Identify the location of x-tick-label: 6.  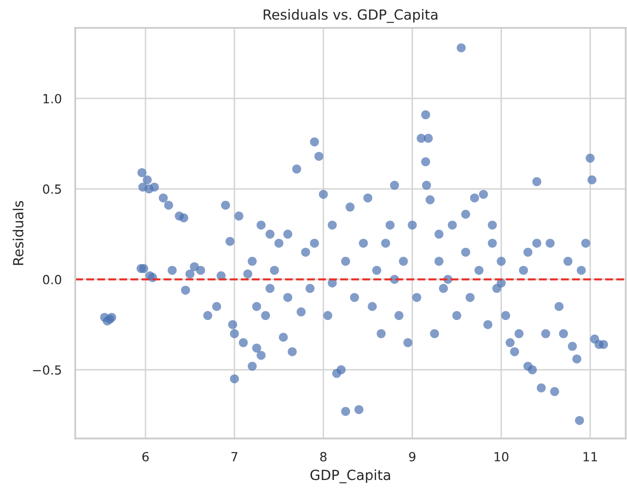
(145, 457).